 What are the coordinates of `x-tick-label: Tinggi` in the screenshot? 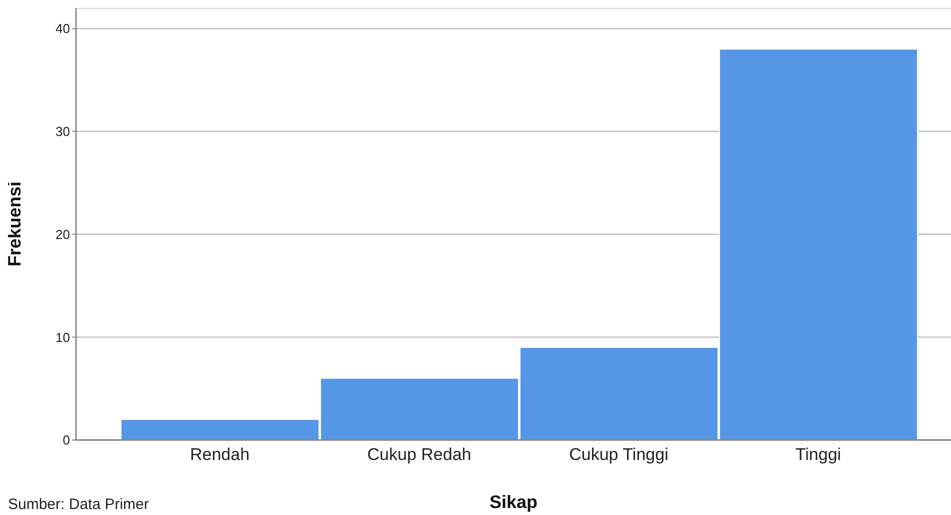 It's located at (818, 454).